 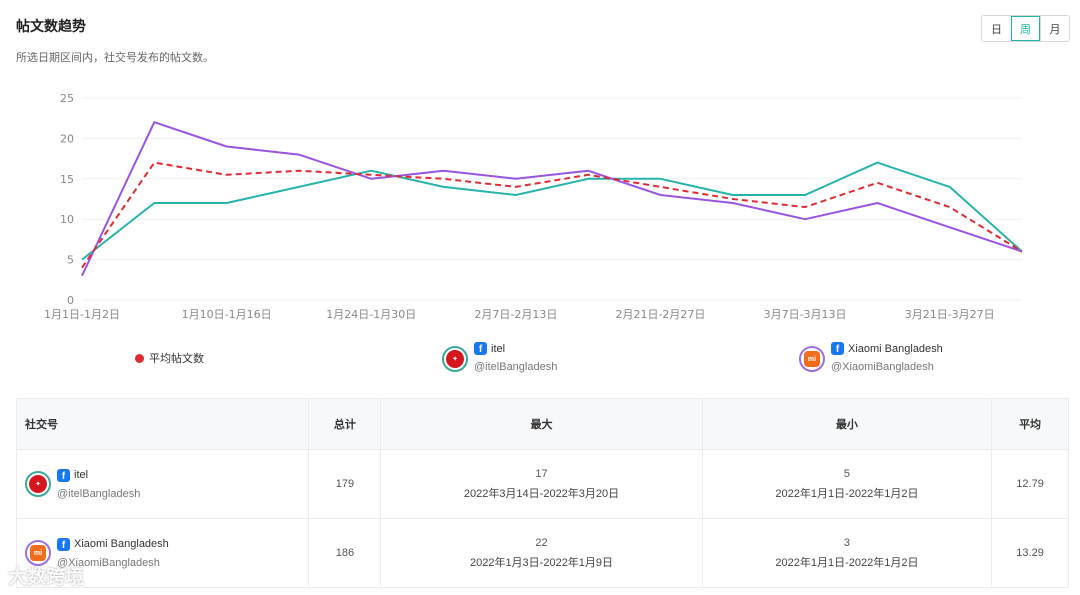 I want to click on header-account: 社交号, so click(x=41, y=424).